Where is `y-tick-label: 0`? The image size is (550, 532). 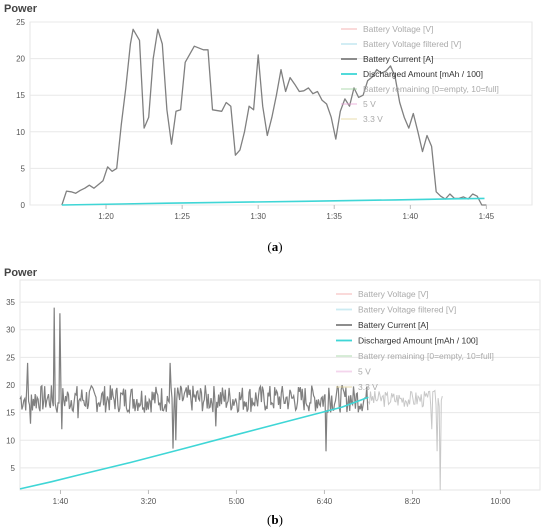 y-tick-label: 0 is located at coordinates (23, 205).